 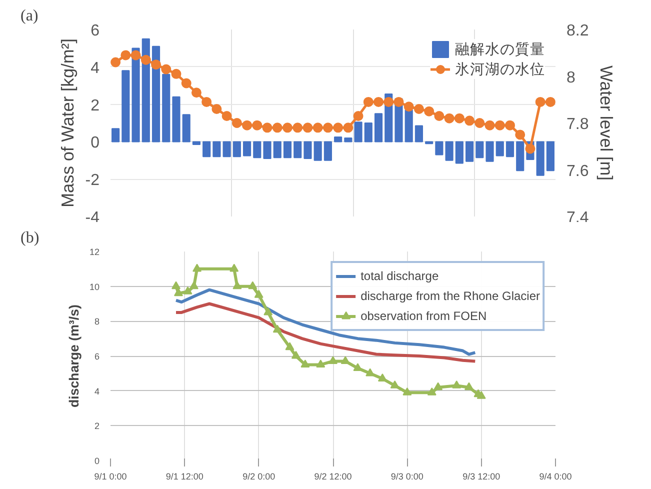 I want to click on x-tick-label: 9/4 0:00, so click(x=555, y=477).